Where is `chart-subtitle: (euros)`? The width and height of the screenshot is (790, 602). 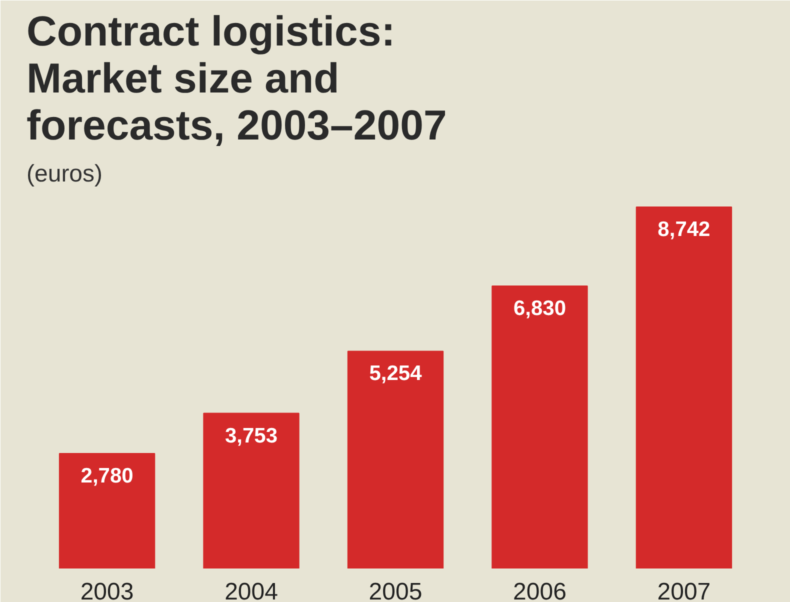 chart-subtitle: (euros) is located at coordinates (64, 174).